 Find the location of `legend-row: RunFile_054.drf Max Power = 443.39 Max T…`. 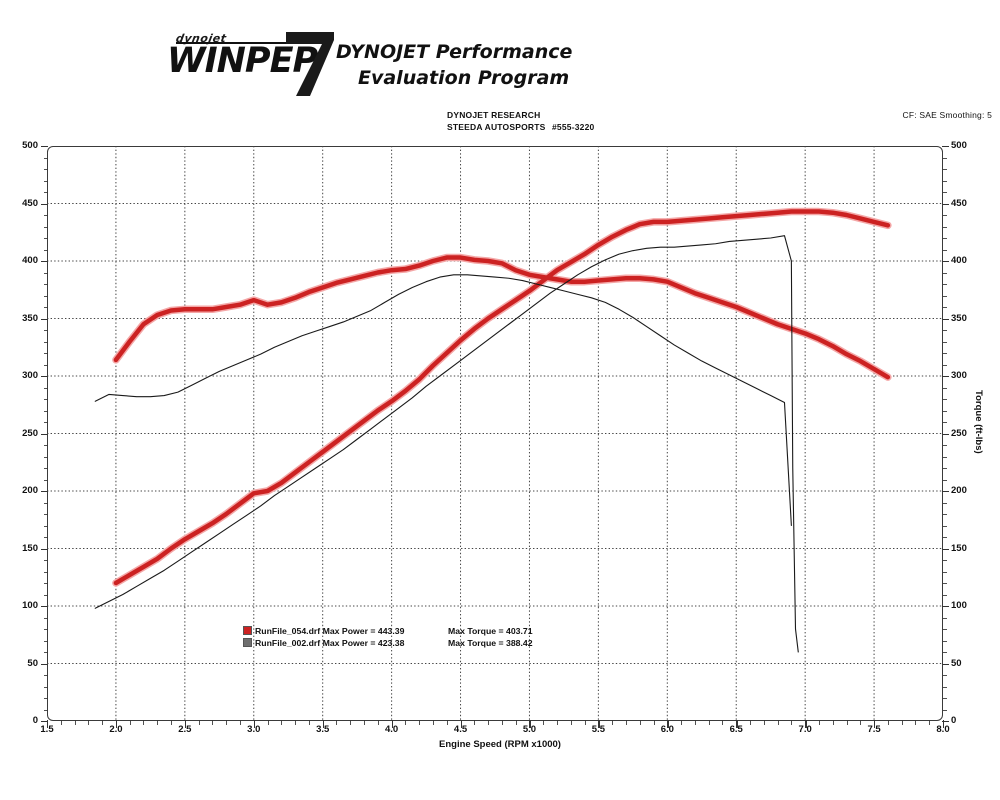

legend-row: RunFile_054.drf Max Power = 443.39 Max T… is located at coordinates (388, 632).